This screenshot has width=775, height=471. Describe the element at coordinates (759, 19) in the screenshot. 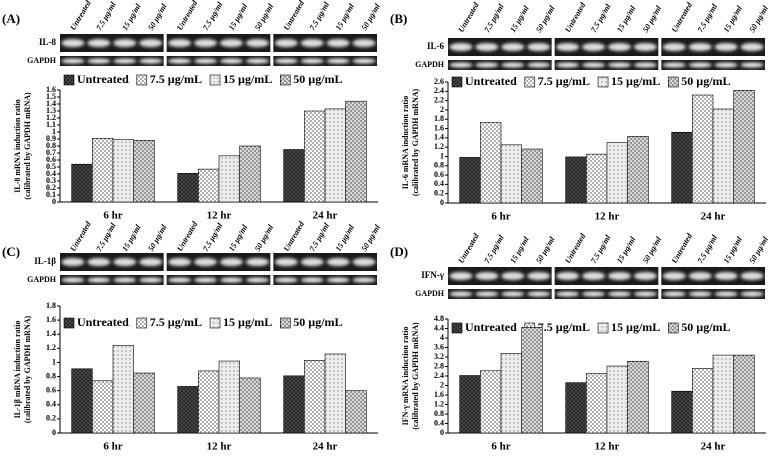

I see `lane-label: 50 μg/ml` at that location.